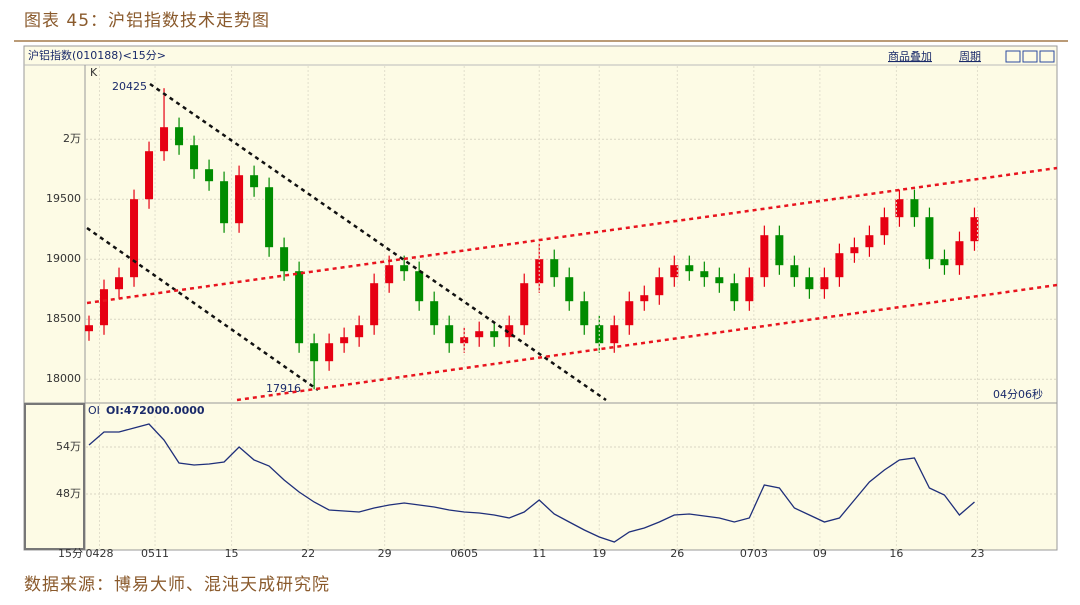  I want to click on layout-icons, so click(1030, 56).